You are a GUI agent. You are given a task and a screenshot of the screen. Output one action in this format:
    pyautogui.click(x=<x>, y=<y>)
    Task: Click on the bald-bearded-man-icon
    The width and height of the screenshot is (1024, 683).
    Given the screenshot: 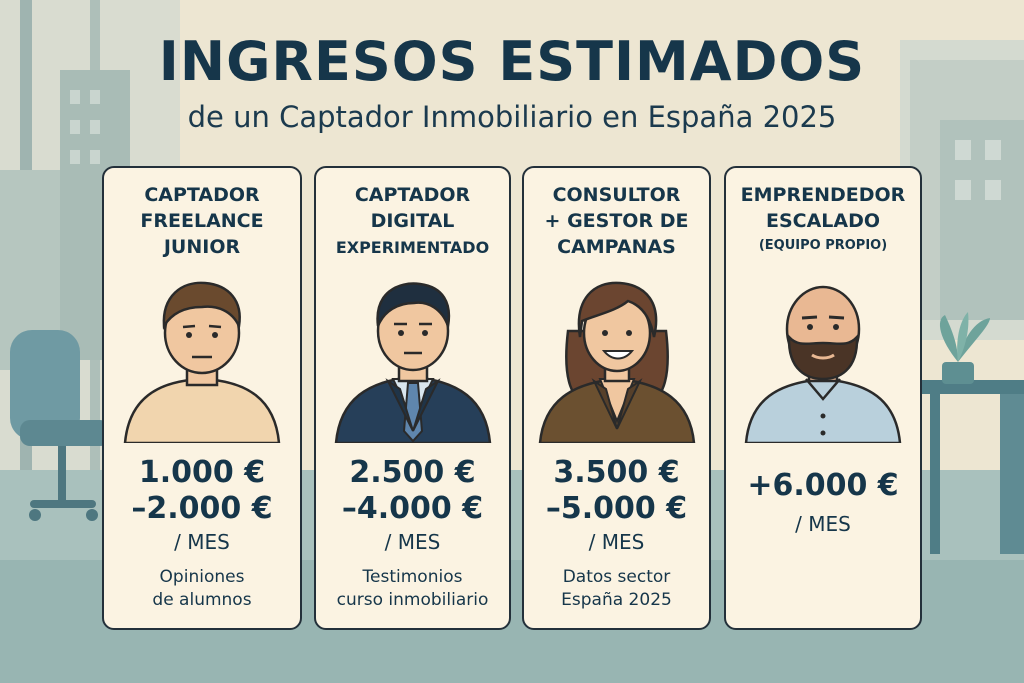 What is the action you would take?
    pyautogui.click(x=823, y=364)
    